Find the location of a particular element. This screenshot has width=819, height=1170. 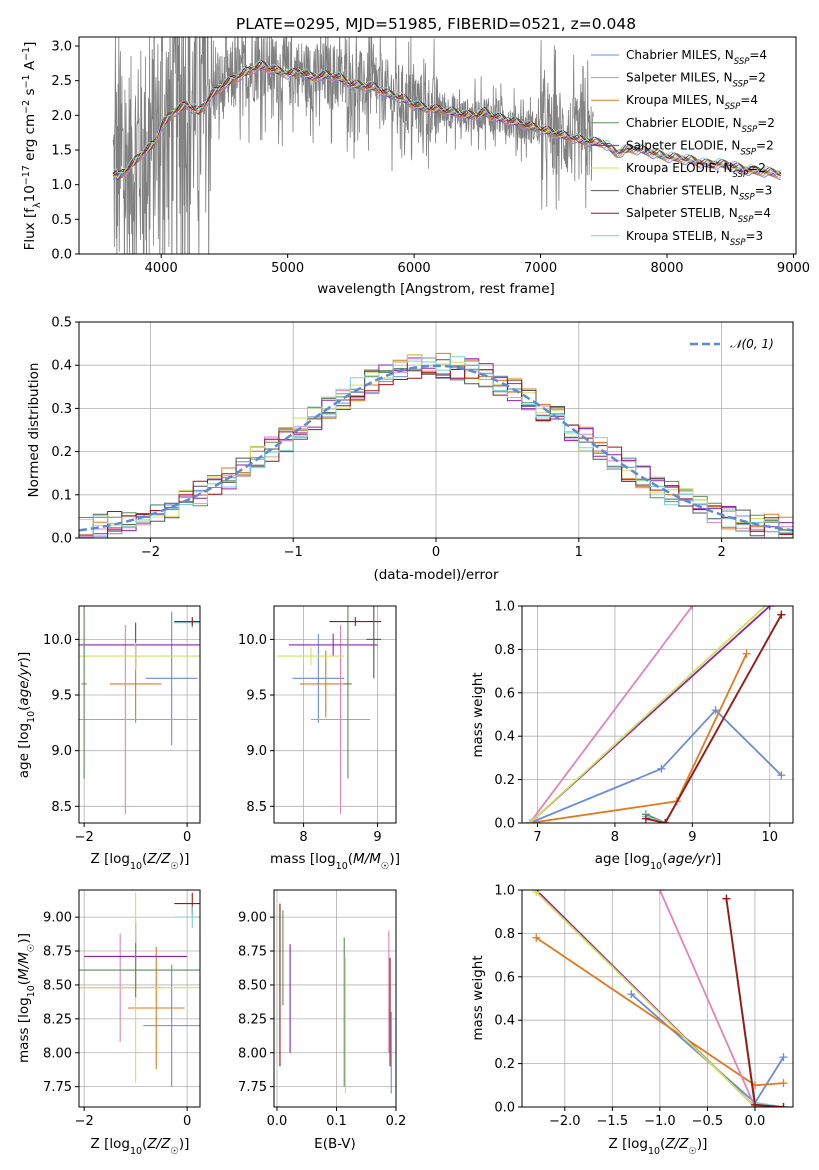

axes-ebv-mass: 0.0 0.1 0.2 7.75 8.00 8.25 8.50 8.75 9.00 E(B-V) is located at coordinates (322, 1020).